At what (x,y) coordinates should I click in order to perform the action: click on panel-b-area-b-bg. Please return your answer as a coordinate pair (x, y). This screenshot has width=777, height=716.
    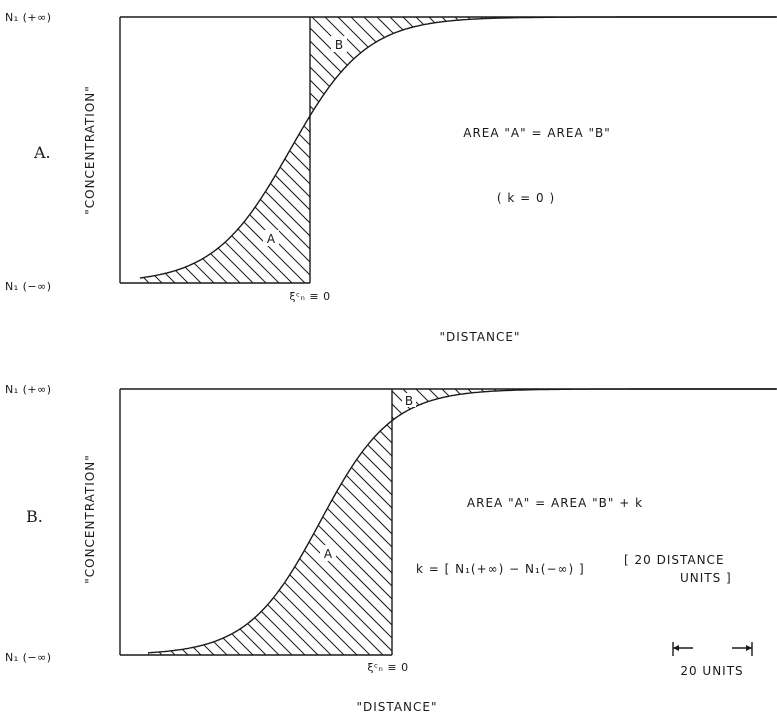
    Looking at the image, I should click on (409, 400).